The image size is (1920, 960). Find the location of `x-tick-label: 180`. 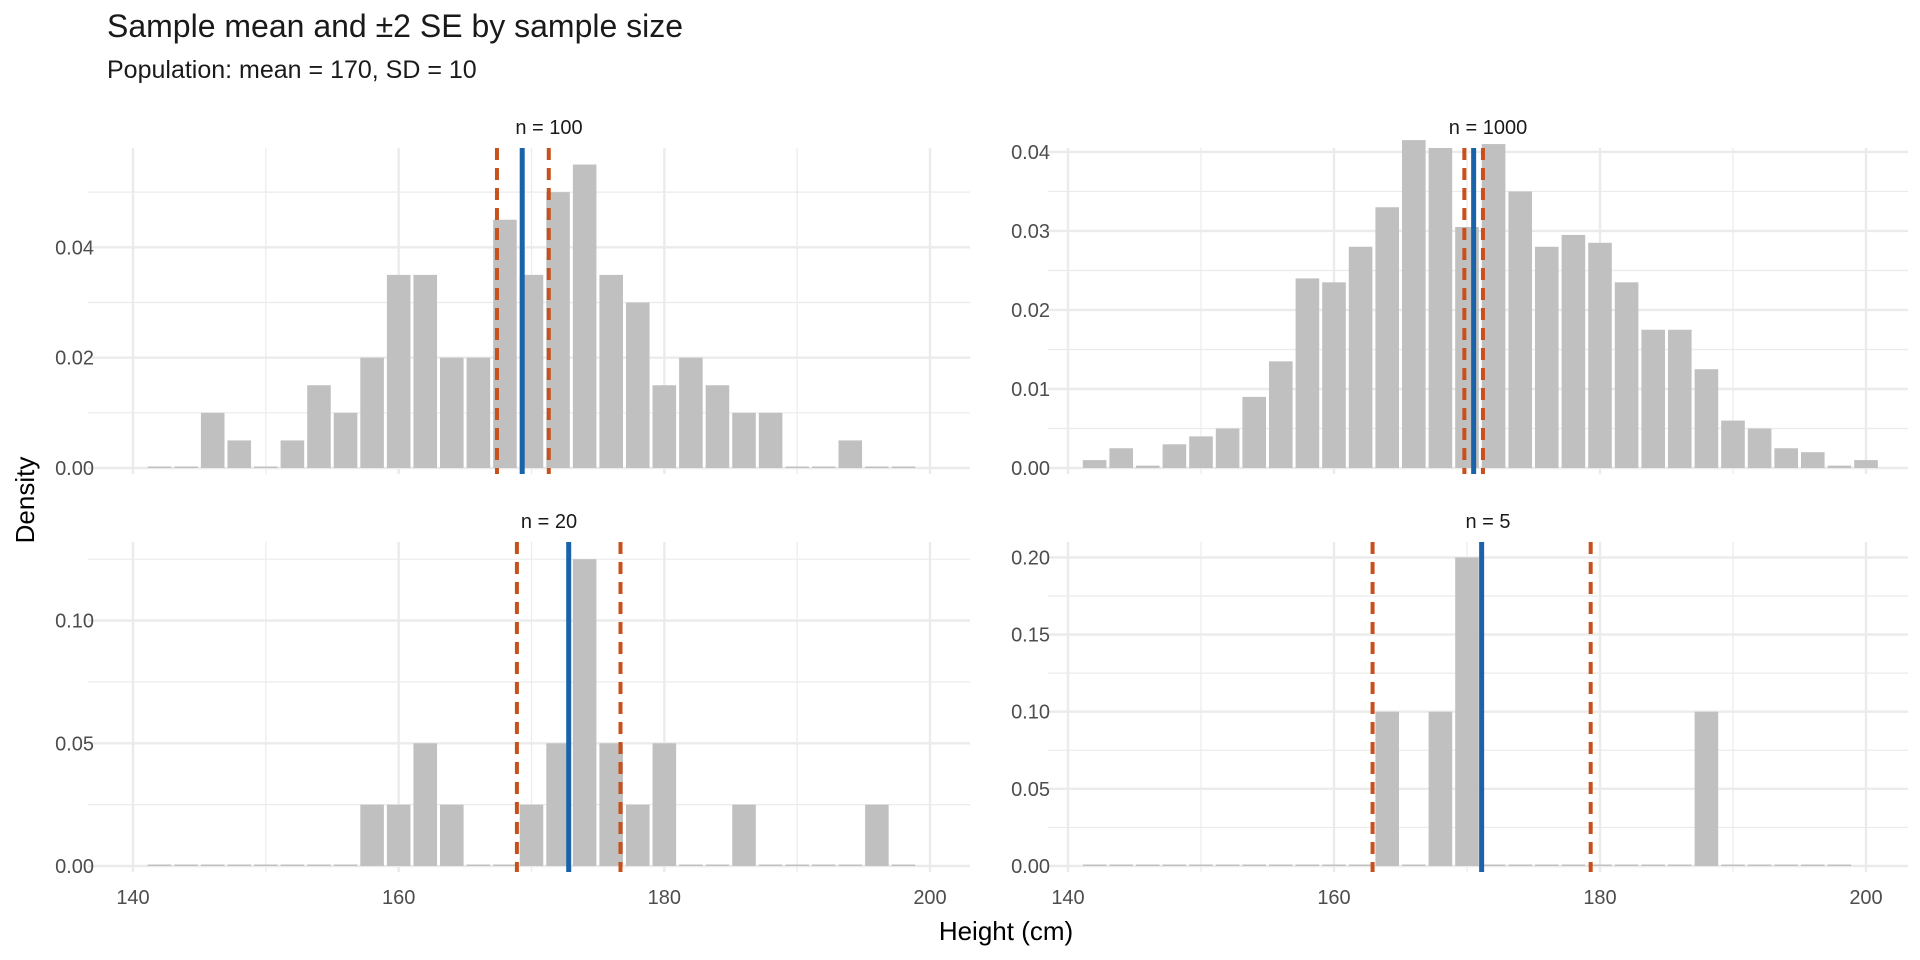

x-tick-label: 180 is located at coordinates (1599, 898).